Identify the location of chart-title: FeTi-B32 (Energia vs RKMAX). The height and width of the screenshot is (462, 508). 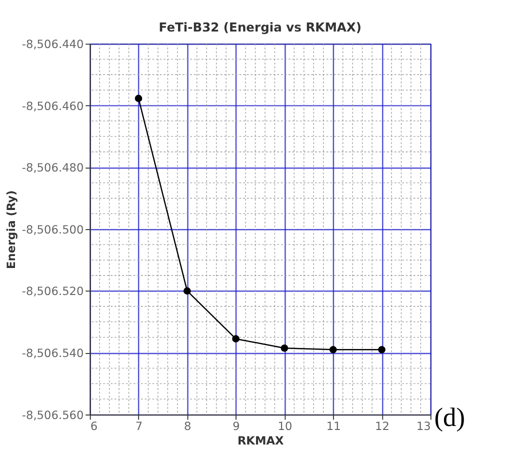
(260, 27).